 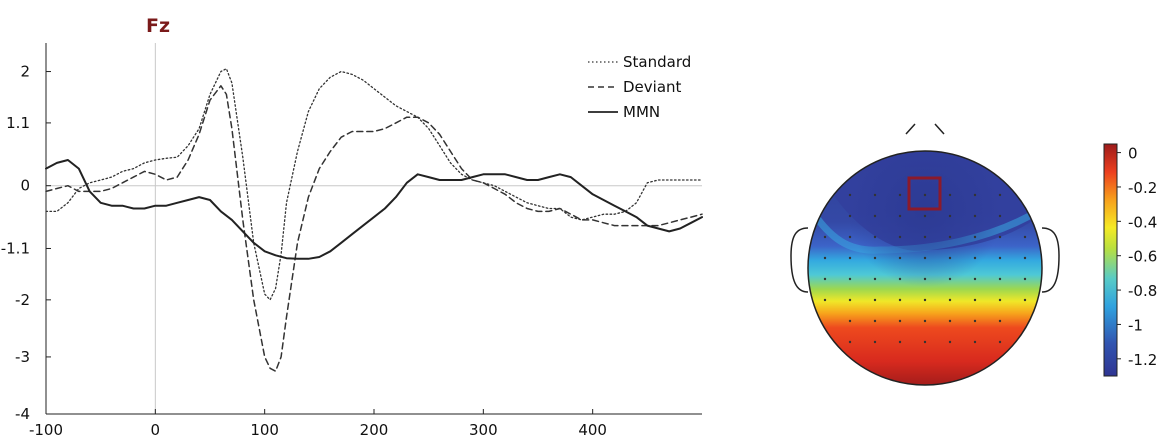 I want to click on y-tick-label: -4, so click(x=22, y=414).